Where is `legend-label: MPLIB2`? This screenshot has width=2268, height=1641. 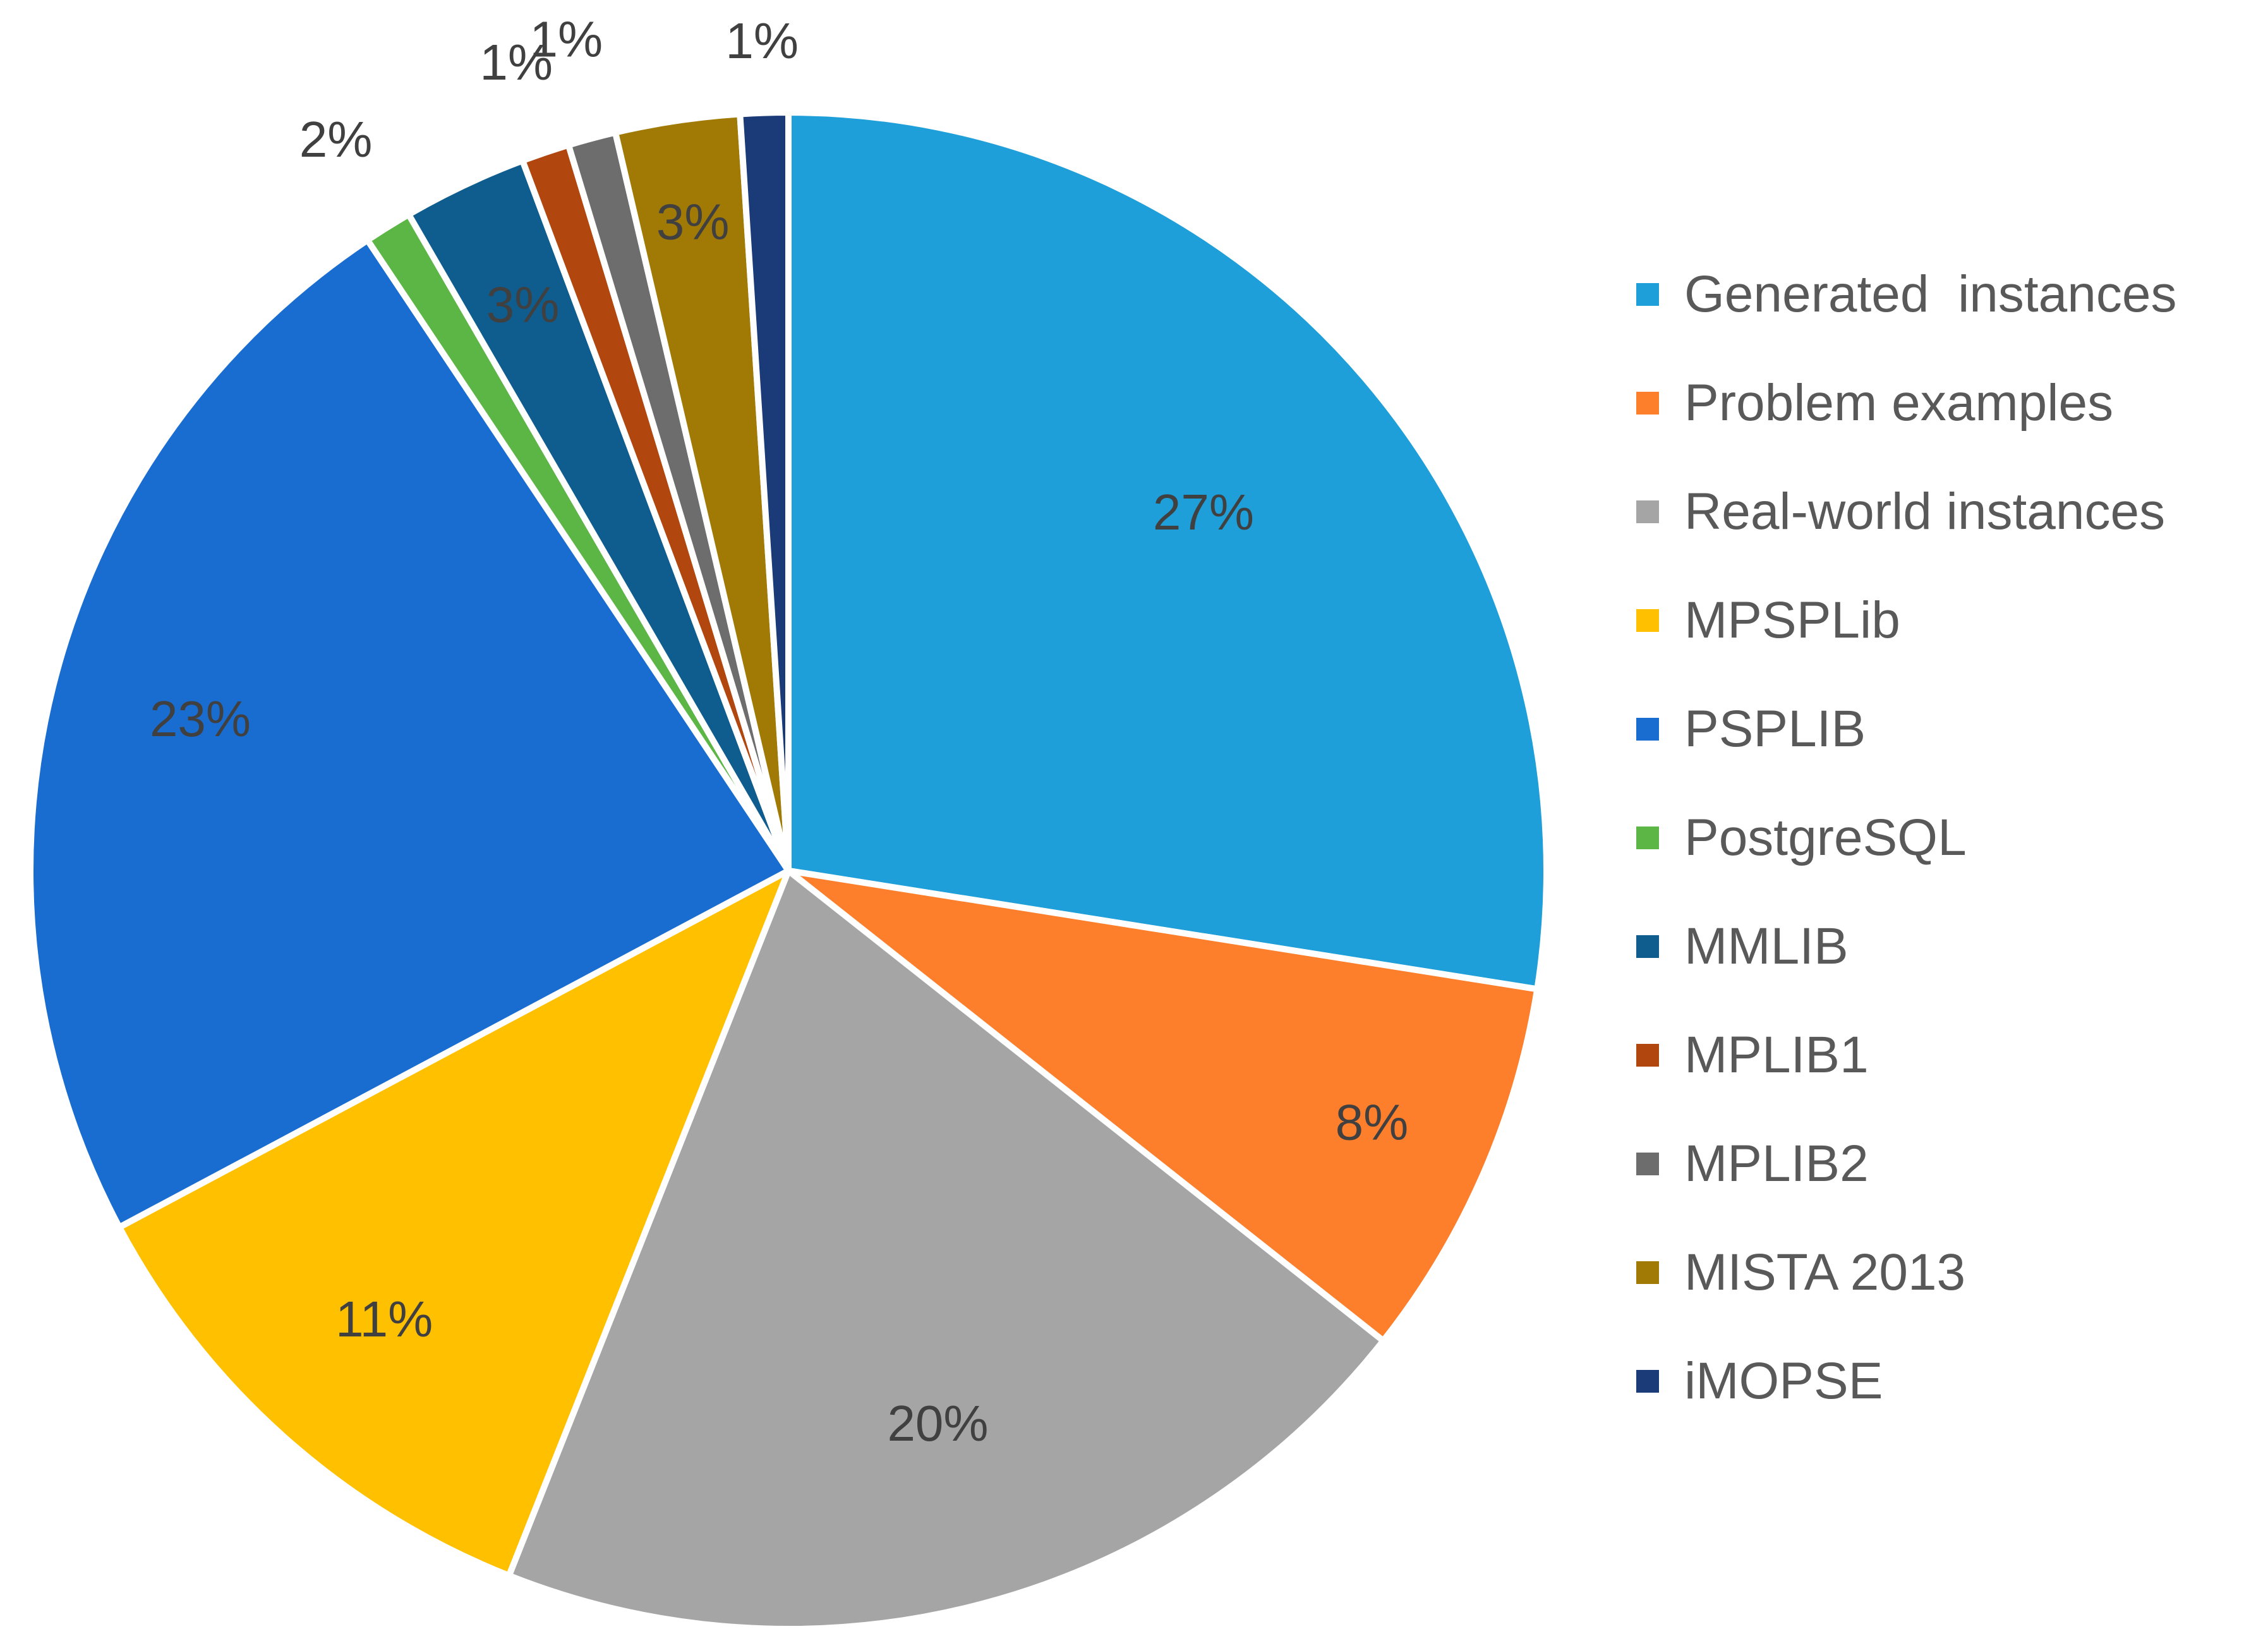 legend-label: MPLIB2 is located at coordinates (1776, 1164).